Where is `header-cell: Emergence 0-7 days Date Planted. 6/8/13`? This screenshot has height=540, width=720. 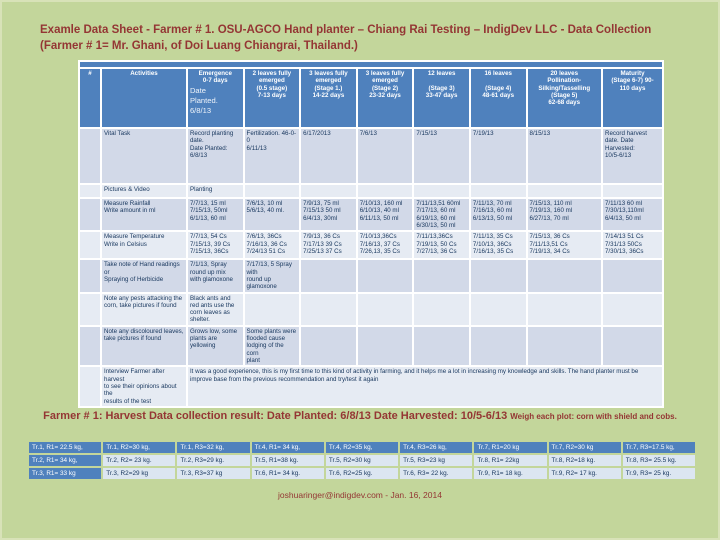
header-cell: Emergence 0-7 days Date Planted. 6/8/13 is located at coordinates (215, 98).